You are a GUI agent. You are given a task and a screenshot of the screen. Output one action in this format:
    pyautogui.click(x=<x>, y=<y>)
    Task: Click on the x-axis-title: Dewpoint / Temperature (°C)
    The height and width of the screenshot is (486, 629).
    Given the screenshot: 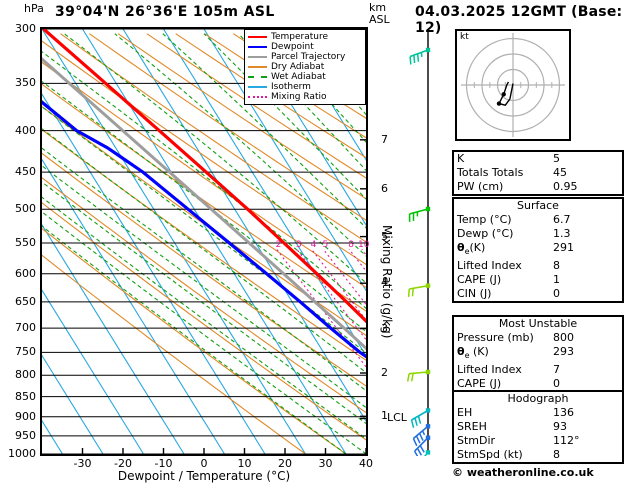 What is the action you would take?
    pyautogui.click(x=204, y=476)
    